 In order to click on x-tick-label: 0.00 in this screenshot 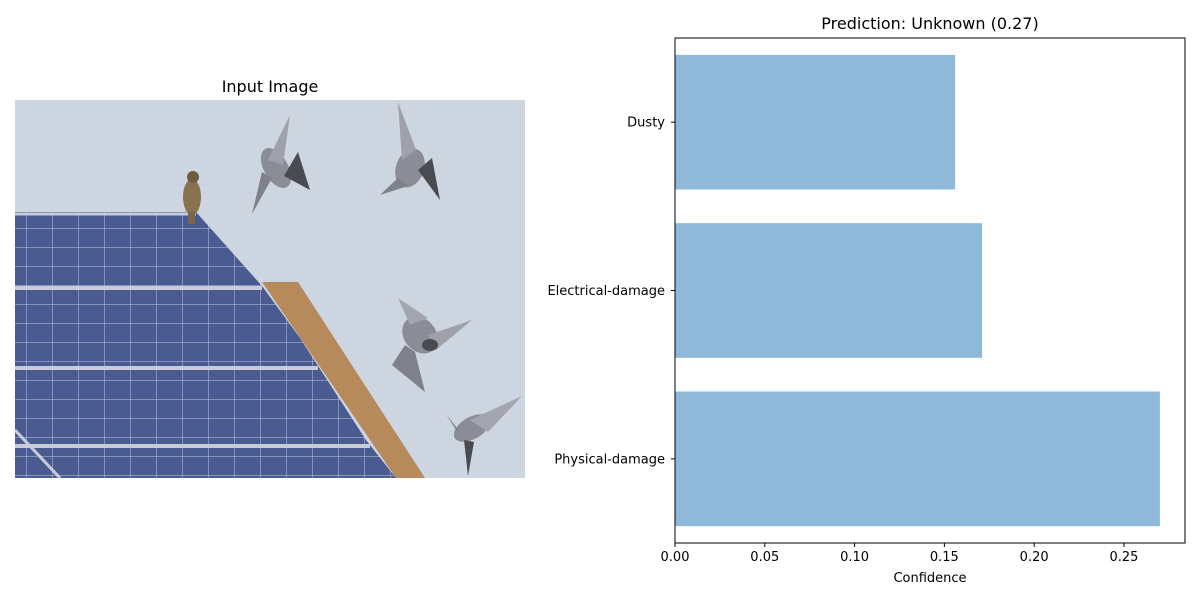, I will do `click(675, 557)`.